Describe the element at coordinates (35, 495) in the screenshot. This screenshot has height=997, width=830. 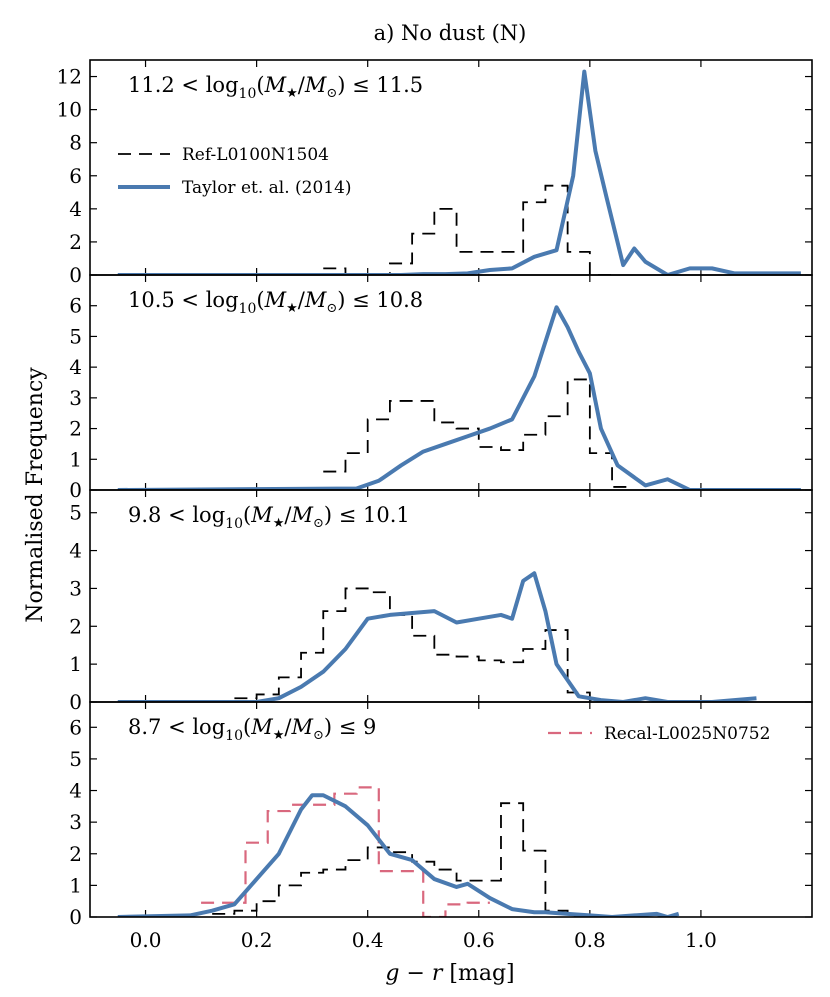
I see `y-axis-label: Normalised Frequency` at that location.